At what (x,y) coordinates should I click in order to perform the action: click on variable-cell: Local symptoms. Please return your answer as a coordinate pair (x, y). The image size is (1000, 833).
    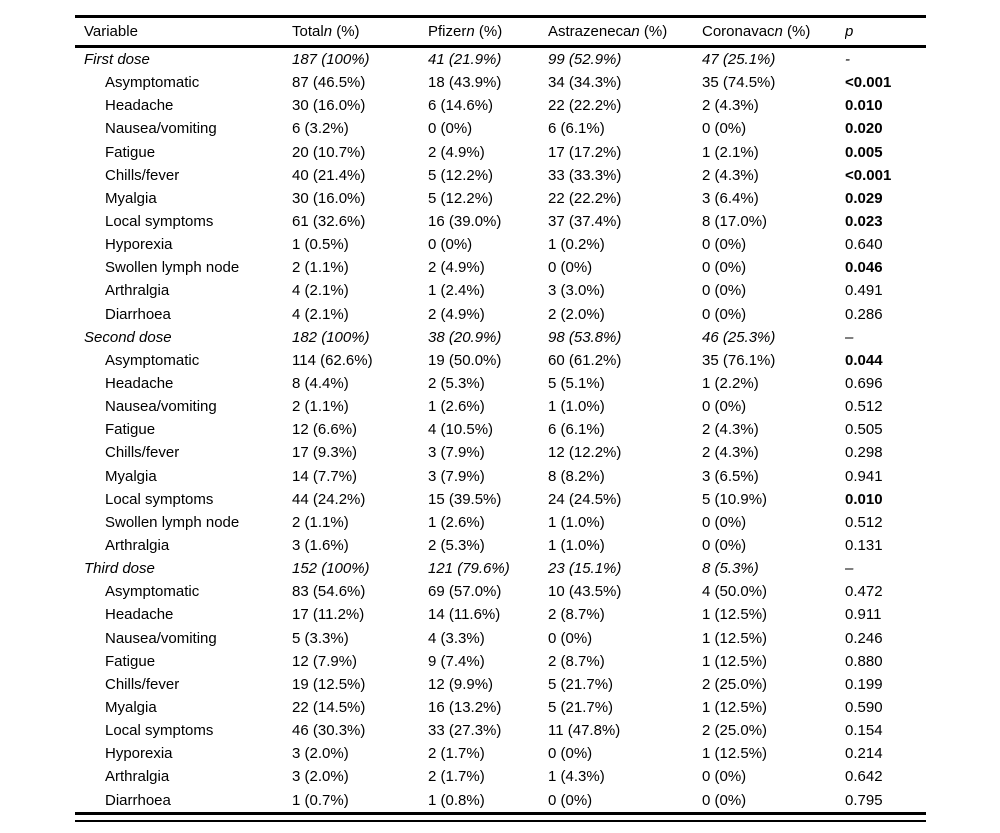
    Looking at the image, I should click on (159, 499).